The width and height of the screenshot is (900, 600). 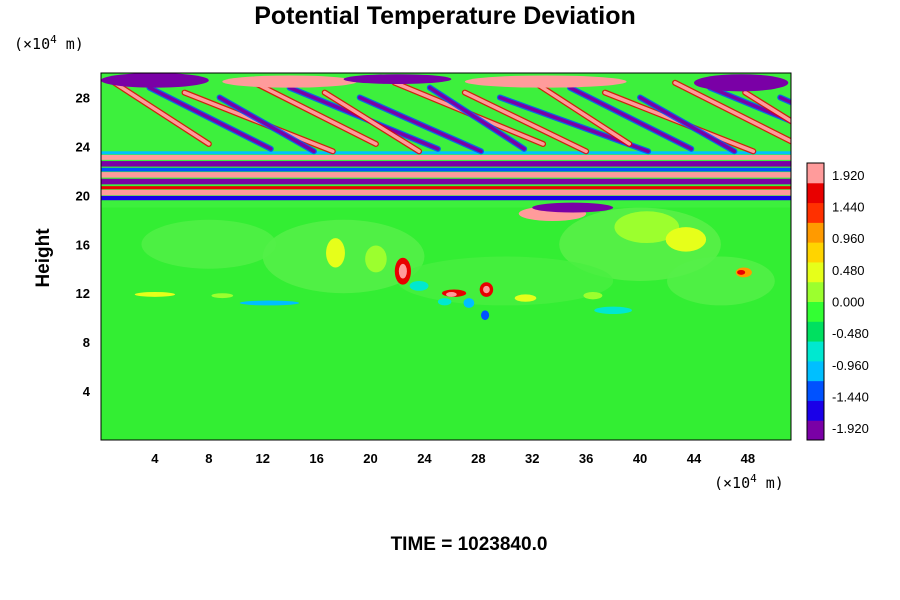 What do you see at coordinates (850, 365) in the screenshot?
I see `colorbar-label: -0.960` at bounding box center [850, 365].